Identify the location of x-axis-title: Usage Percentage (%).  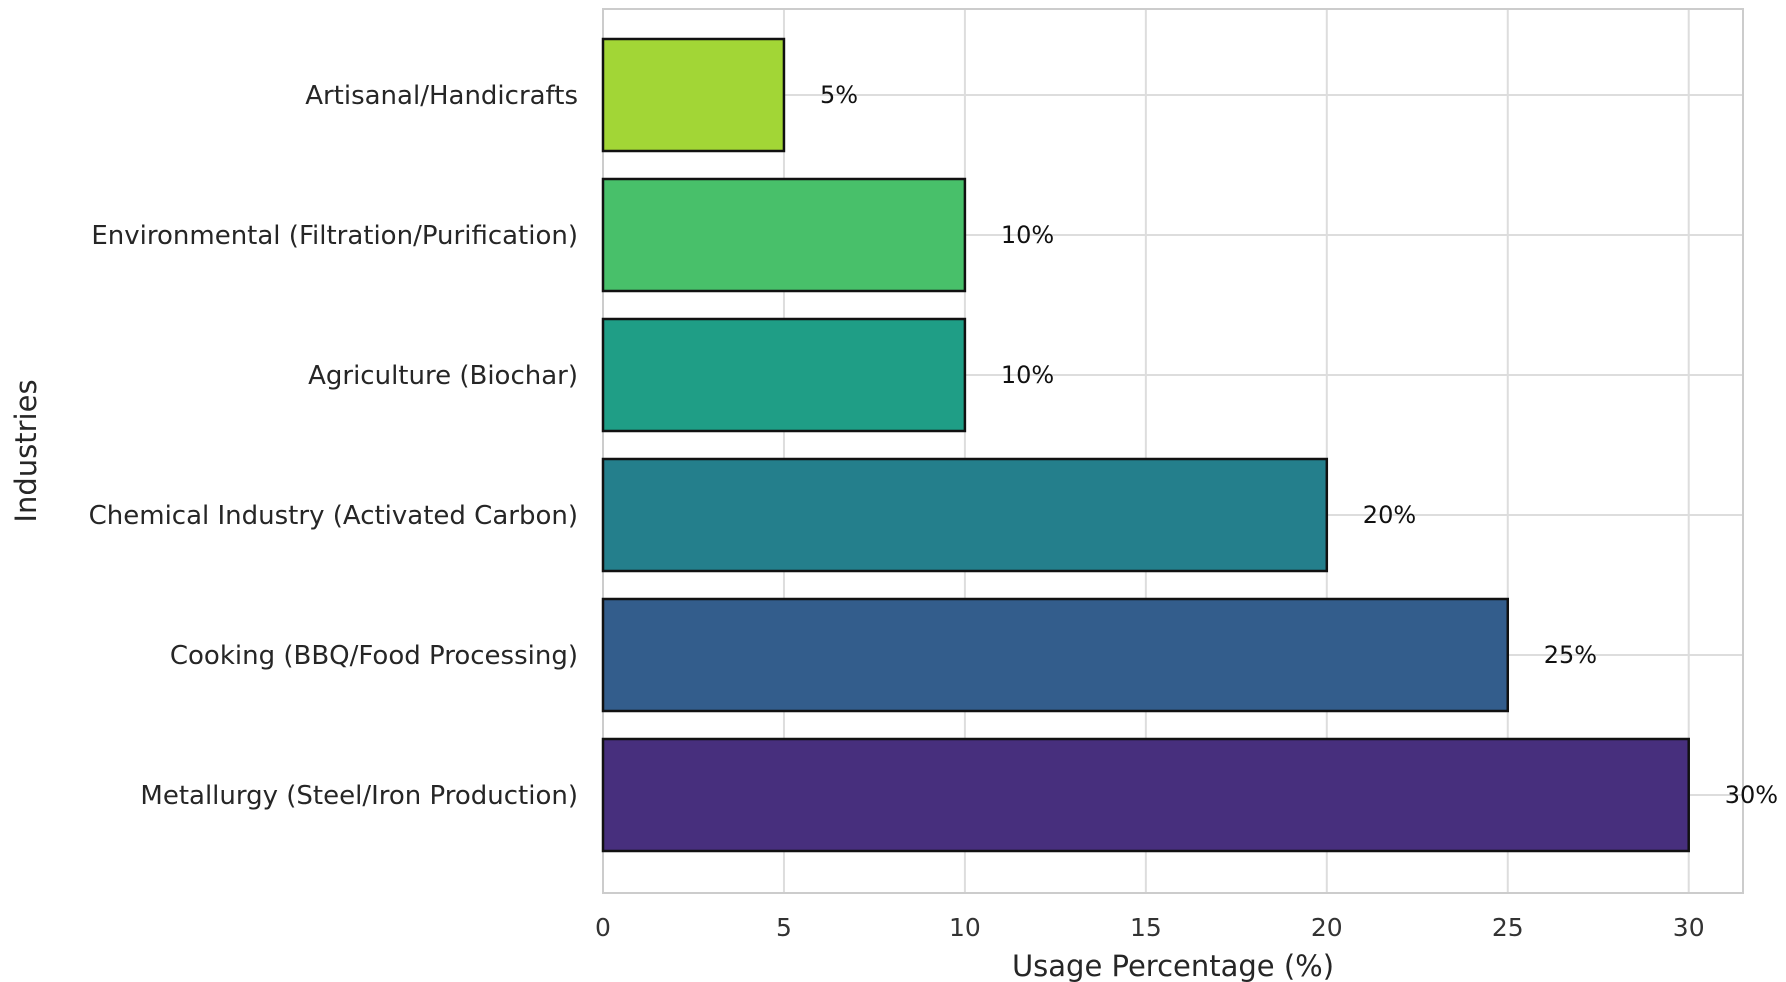
(1173, 965).